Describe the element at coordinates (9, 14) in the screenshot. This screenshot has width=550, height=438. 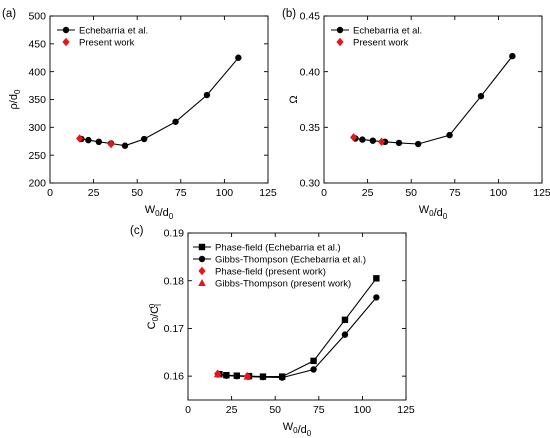
I see `panel-label: (a)` at that location.